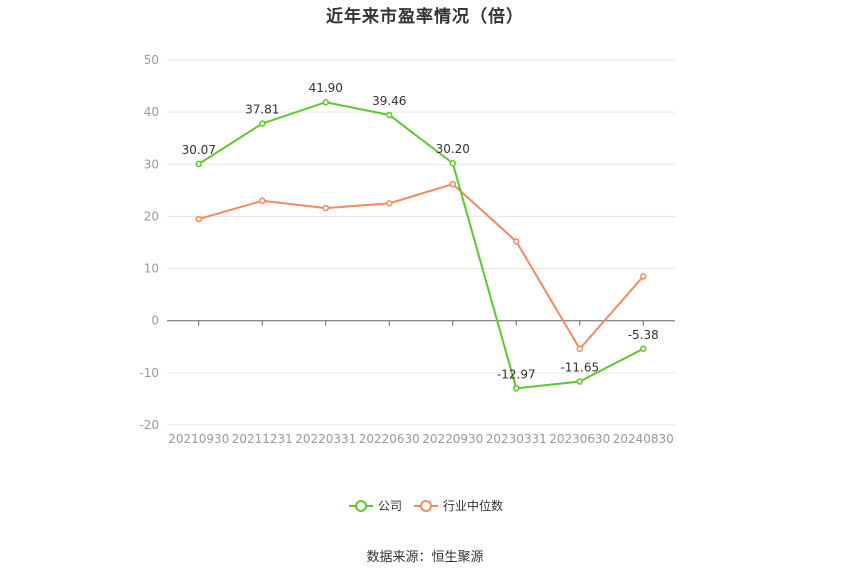 The height and width of the screenshot is (575, 850). I want to click on y-tick-label: 10, so click(151, 269).